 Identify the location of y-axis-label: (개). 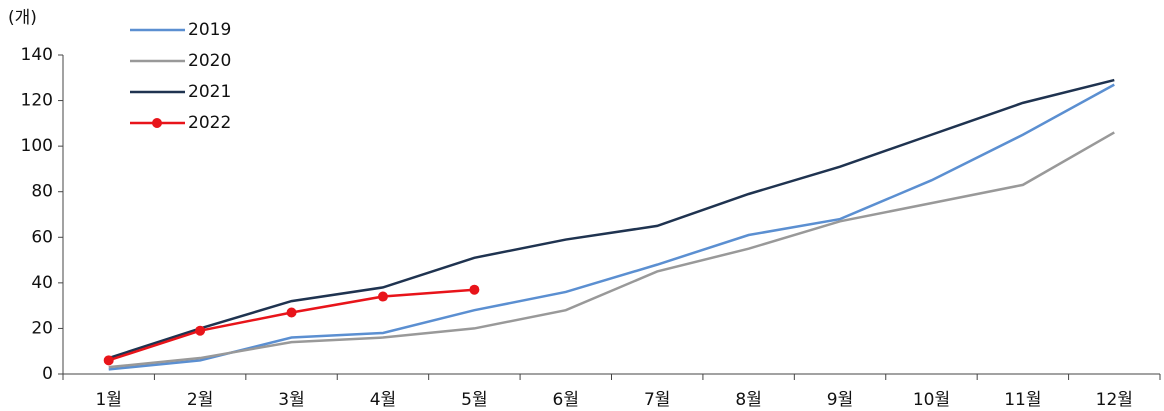
(22, 18).